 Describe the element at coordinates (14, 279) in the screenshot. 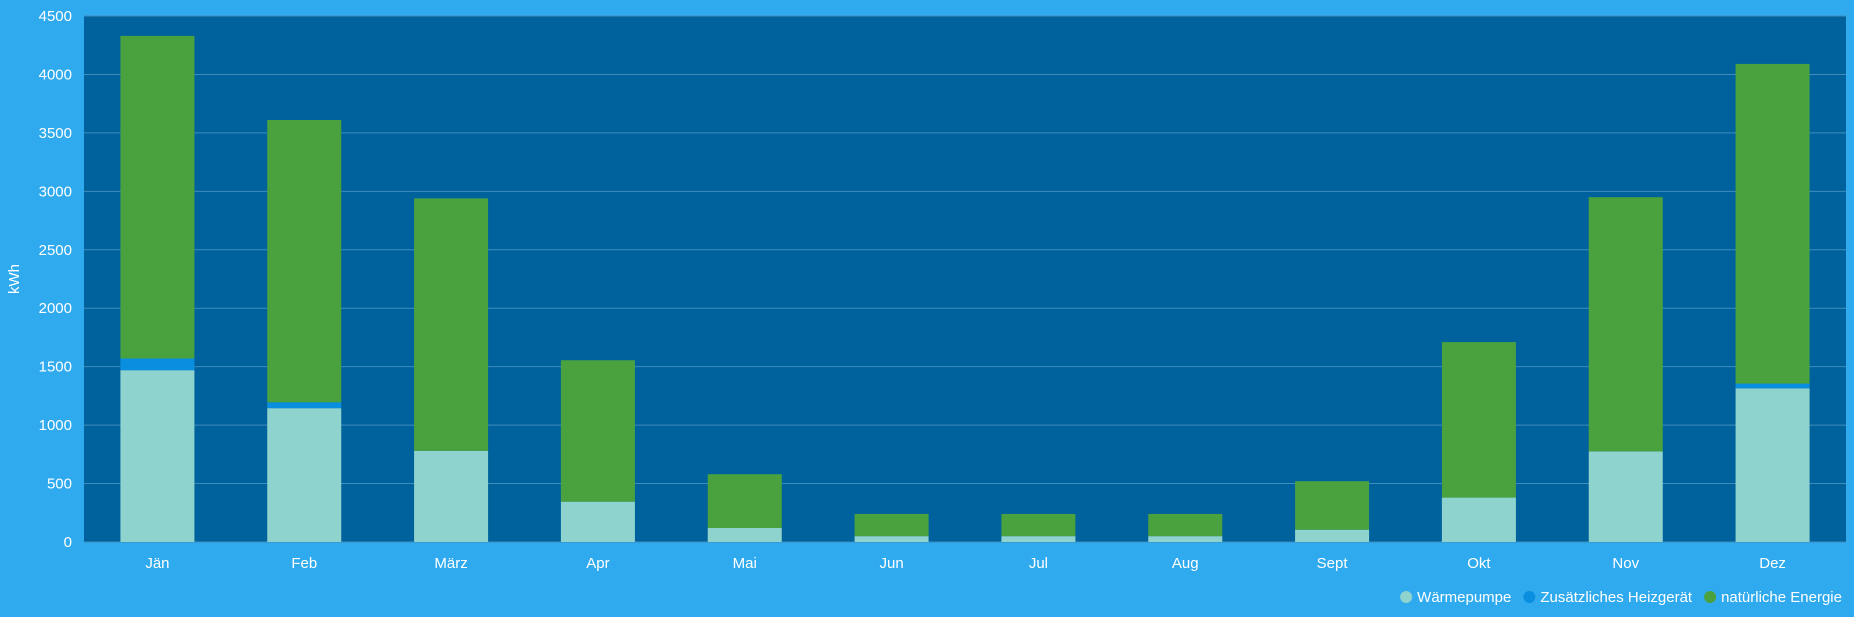

I see `y-axis-title: kWh` at that location.